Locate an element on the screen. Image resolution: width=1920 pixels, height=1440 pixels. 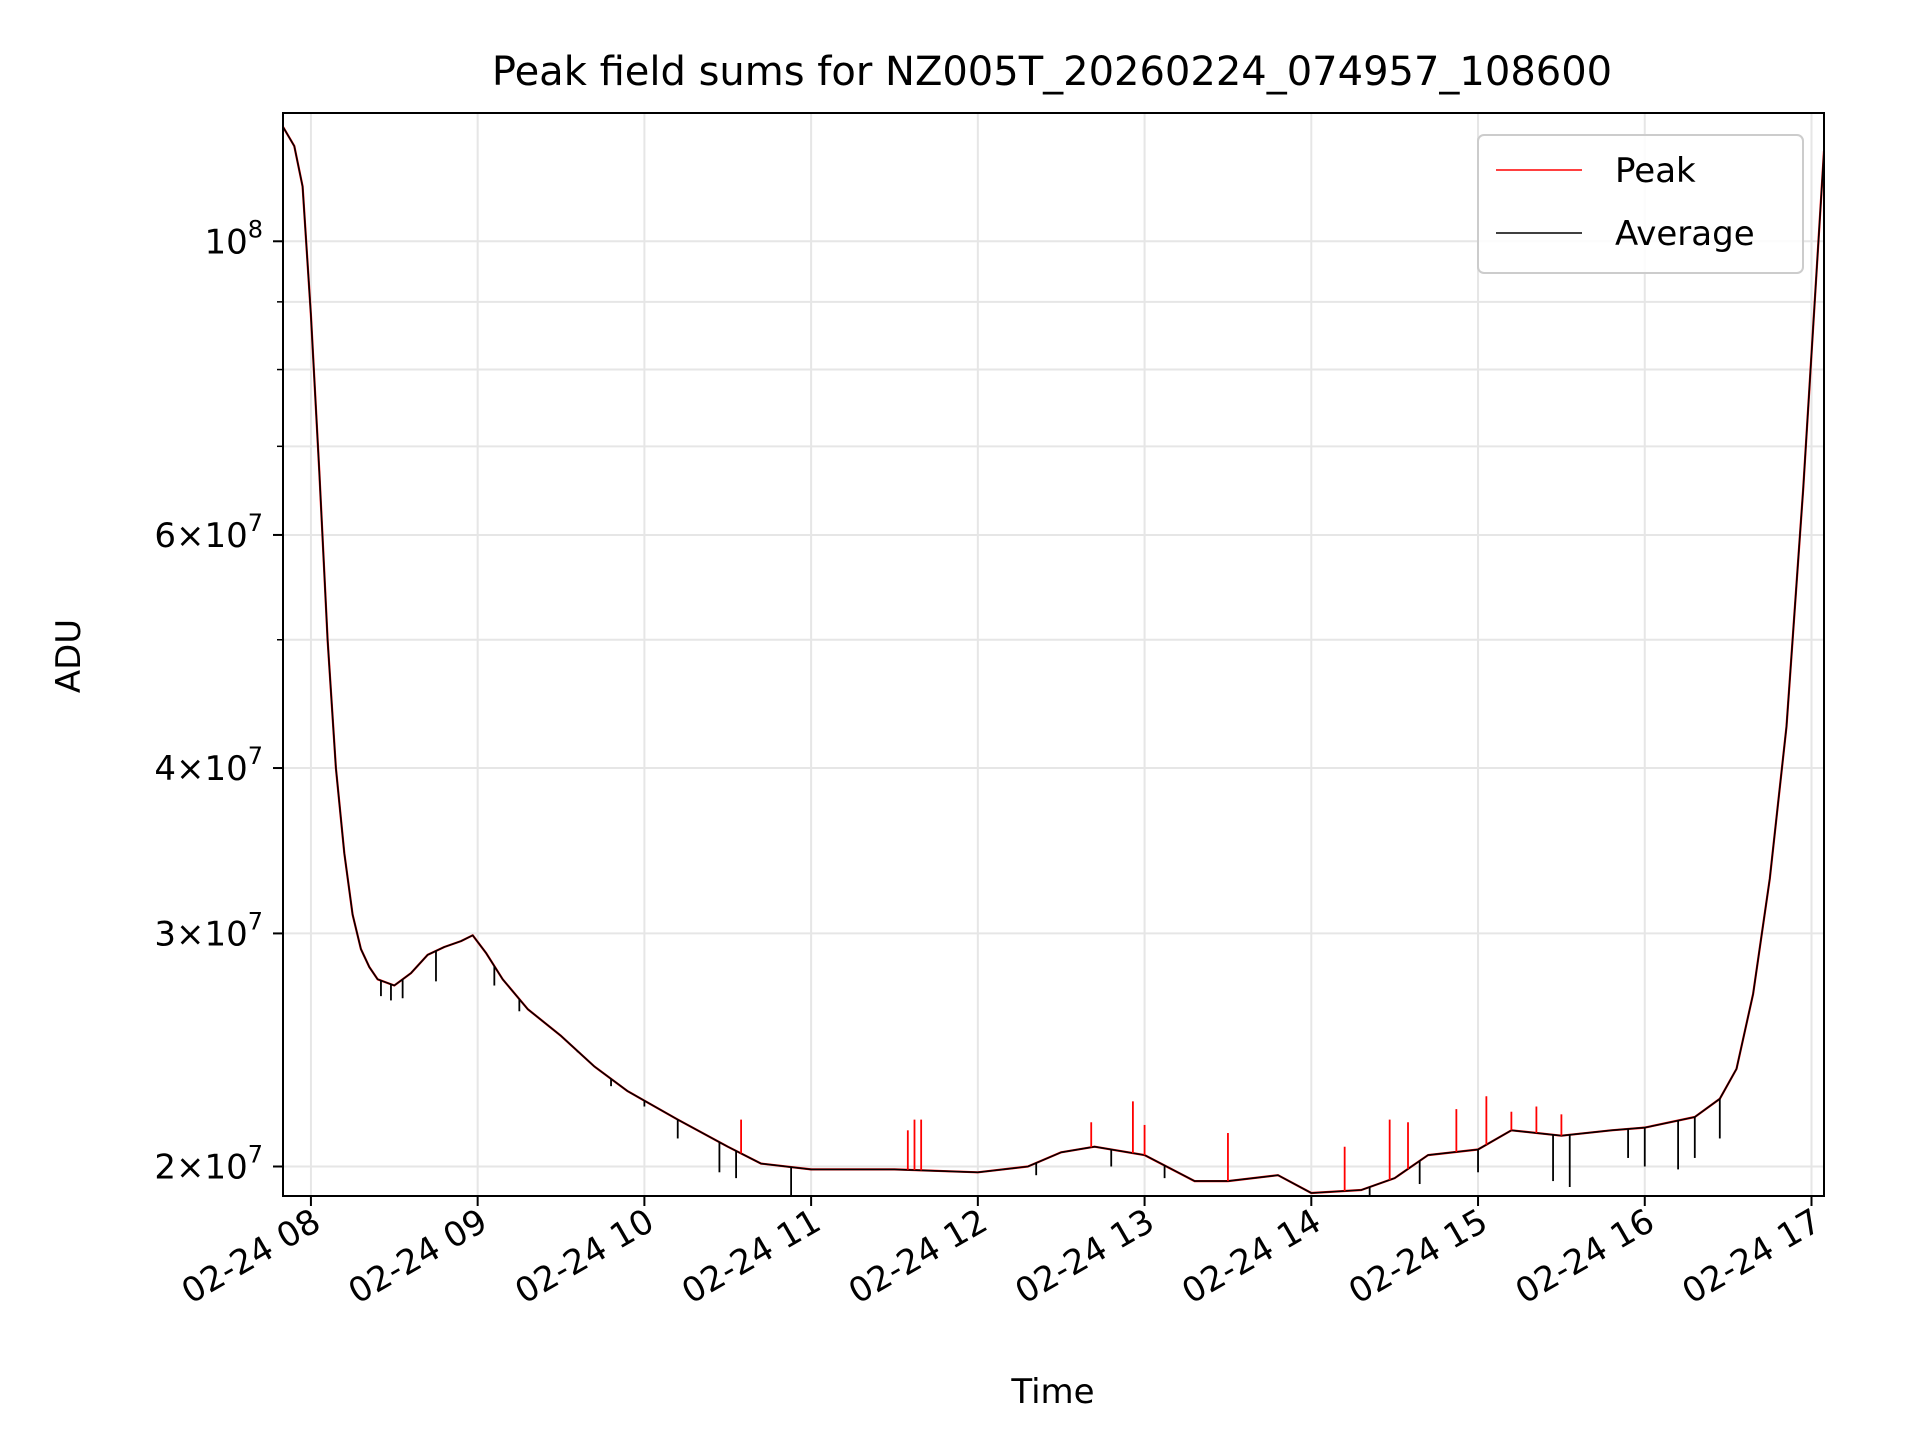
y-axis-label: ADU is located at coordinates (69, 656).